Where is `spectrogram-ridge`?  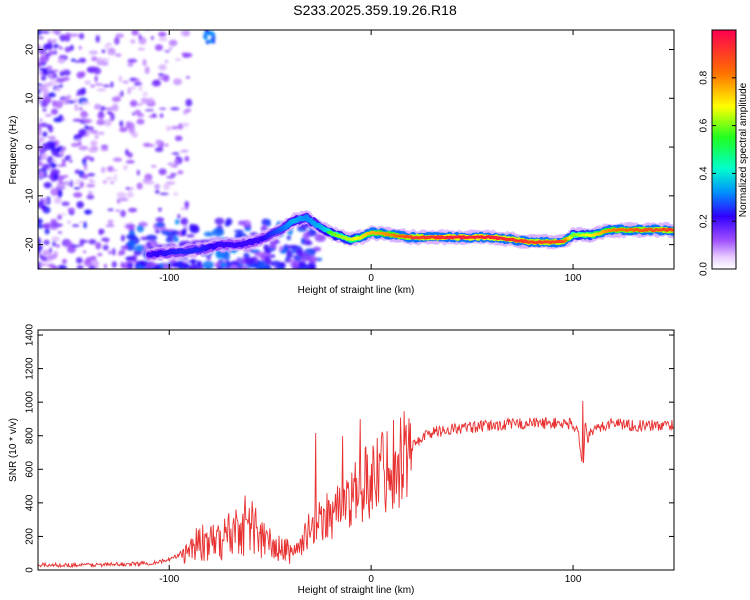
spectrogram-ridge is located at coordinates (409, 236).